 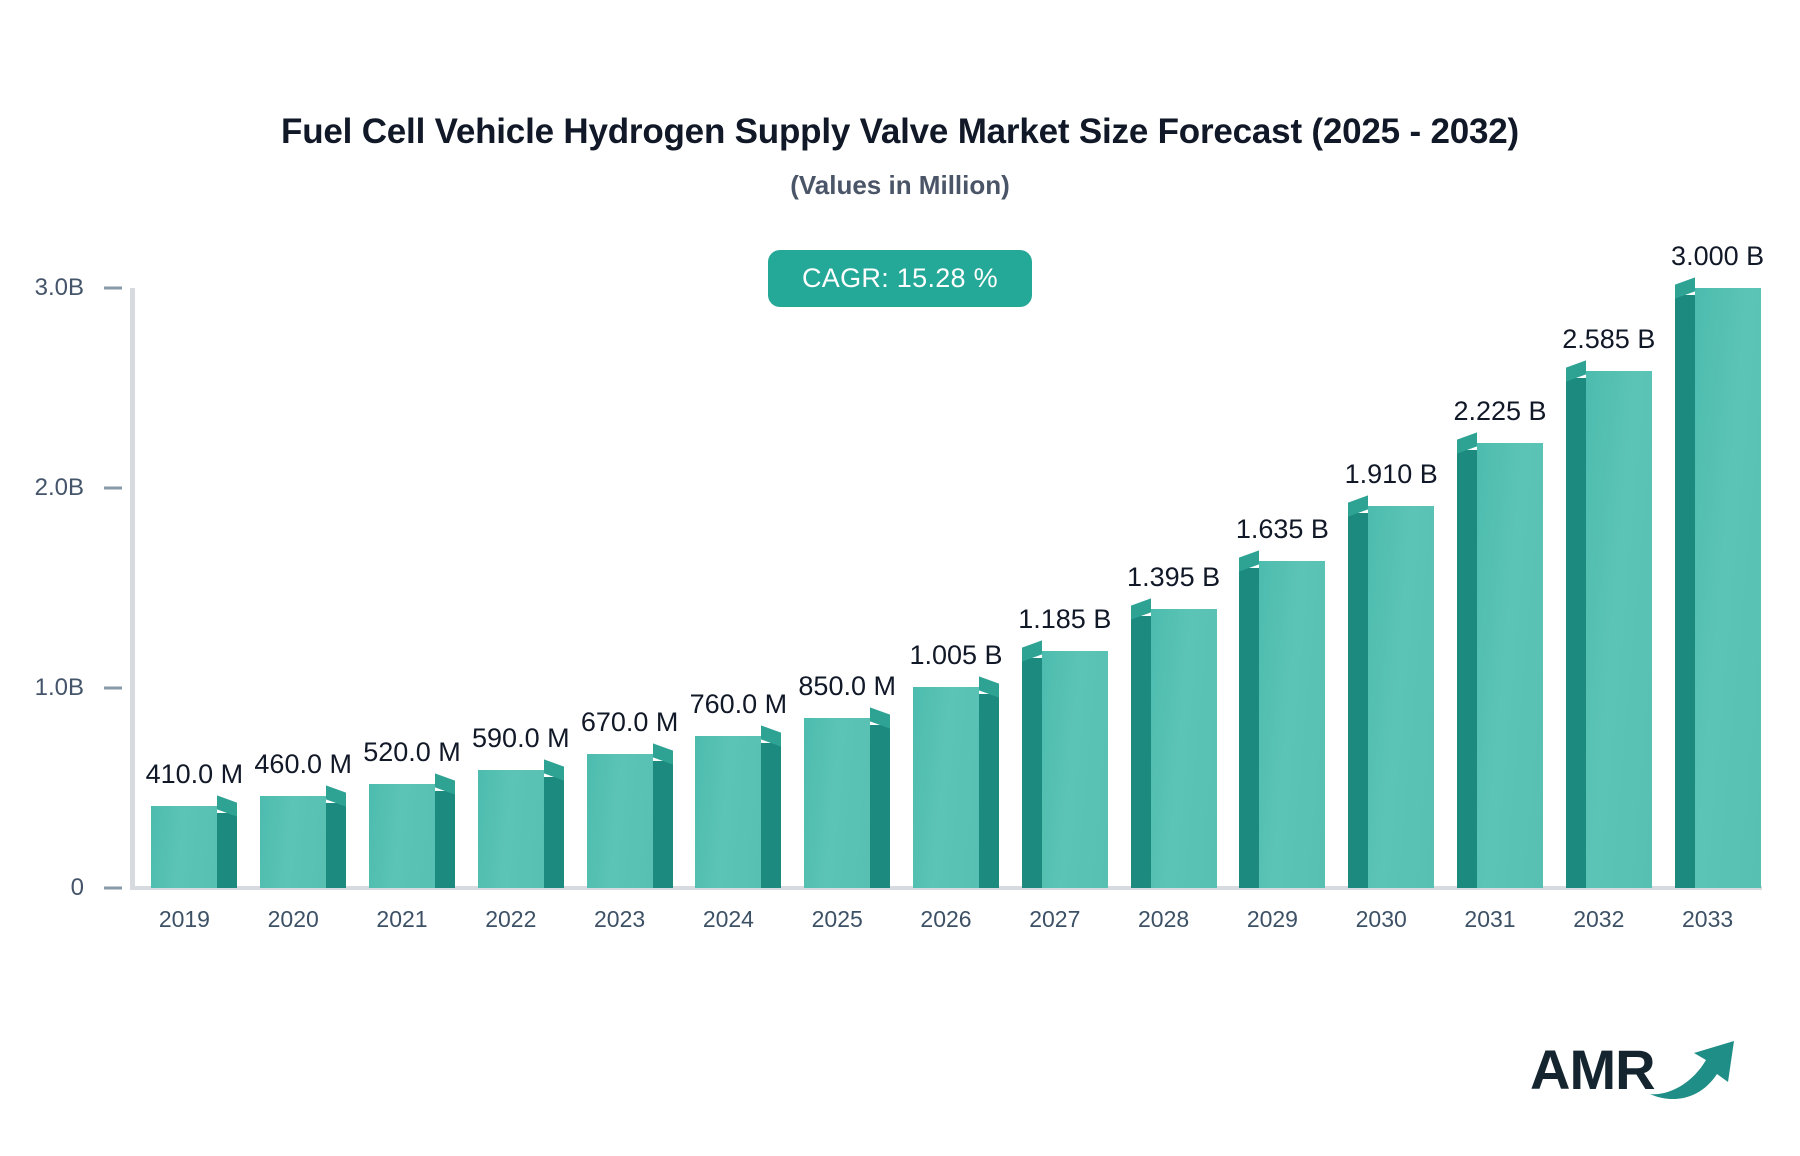 I want to click on bar-value-label: 2.225 B, so click(x=1500, y=411).